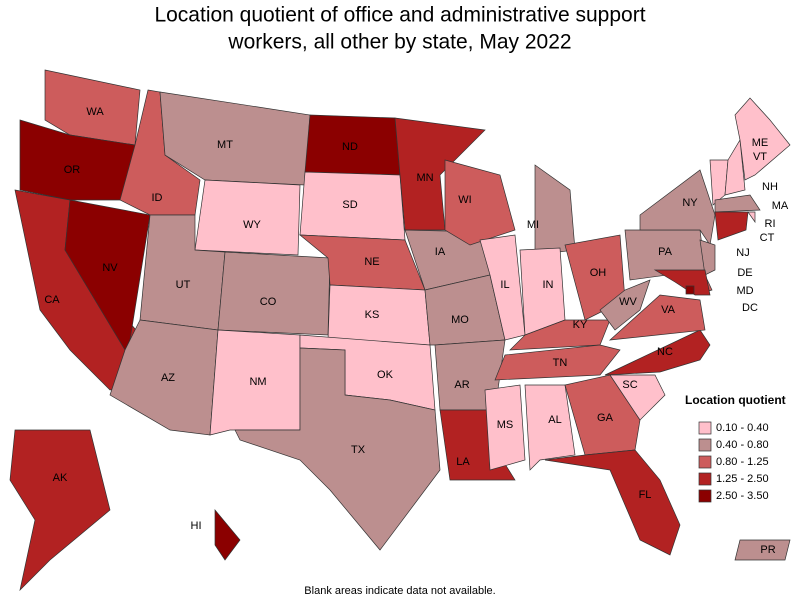 This screenshot has width=800, height=600. I want to click on state-label: NC, so click(665, 352).